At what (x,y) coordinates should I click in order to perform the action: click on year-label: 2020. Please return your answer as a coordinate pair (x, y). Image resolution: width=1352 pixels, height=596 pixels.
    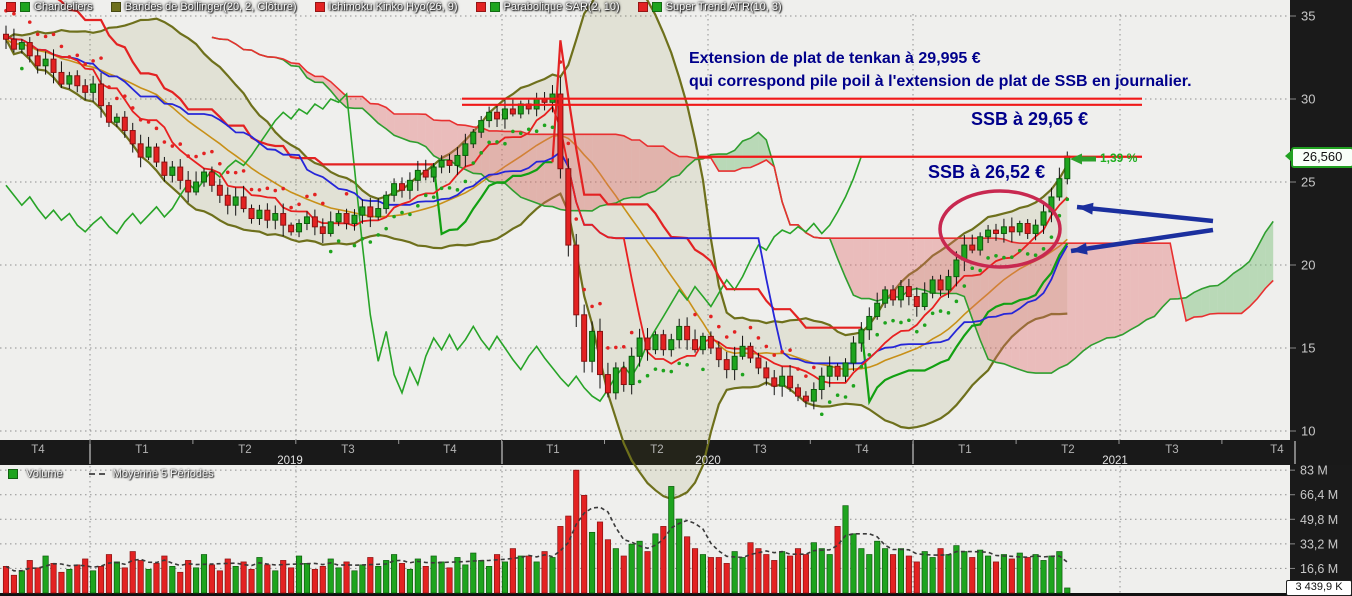
    Looking at the image, I should click on (708, 461).